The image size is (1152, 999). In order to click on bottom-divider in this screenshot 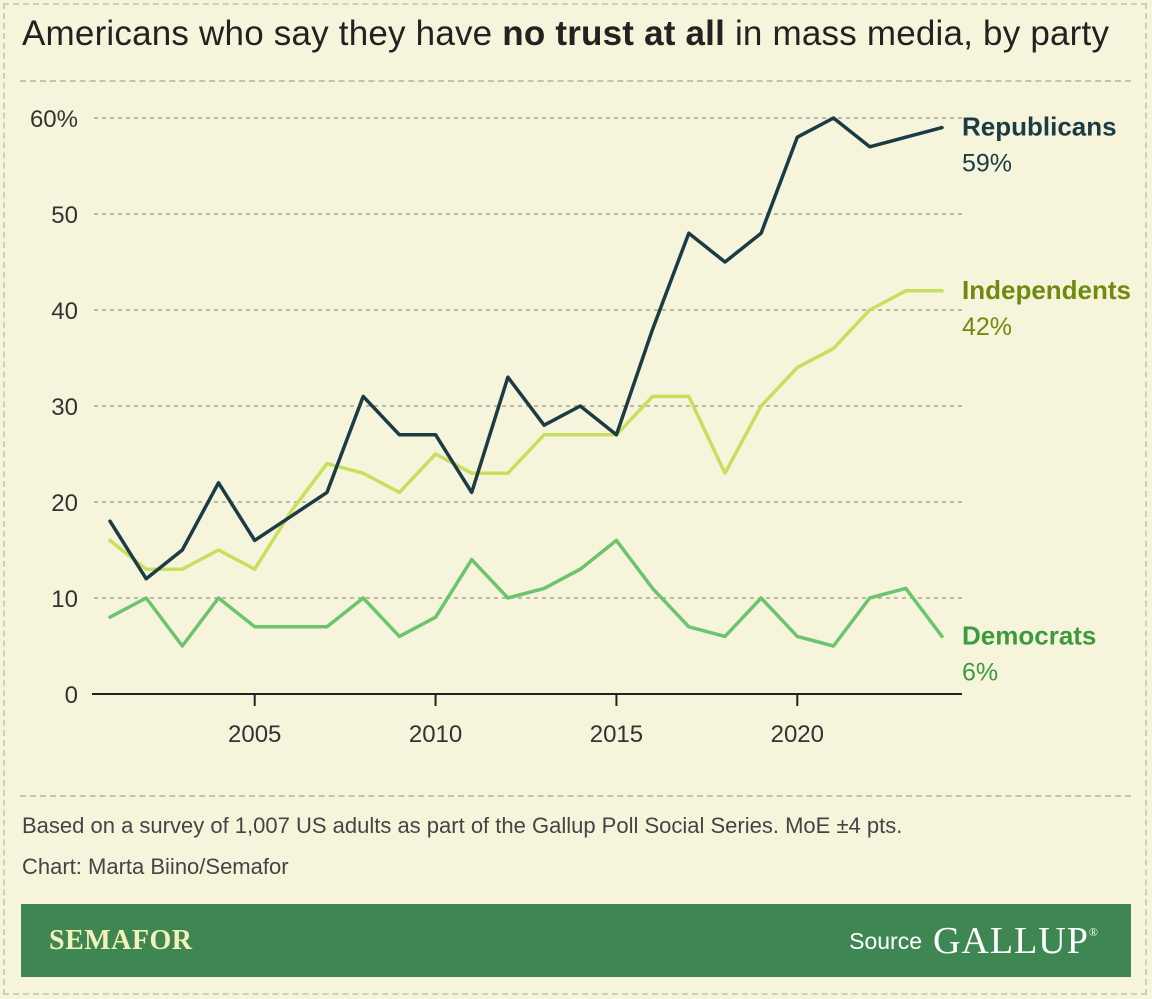, I will do `click(575, 796)`.